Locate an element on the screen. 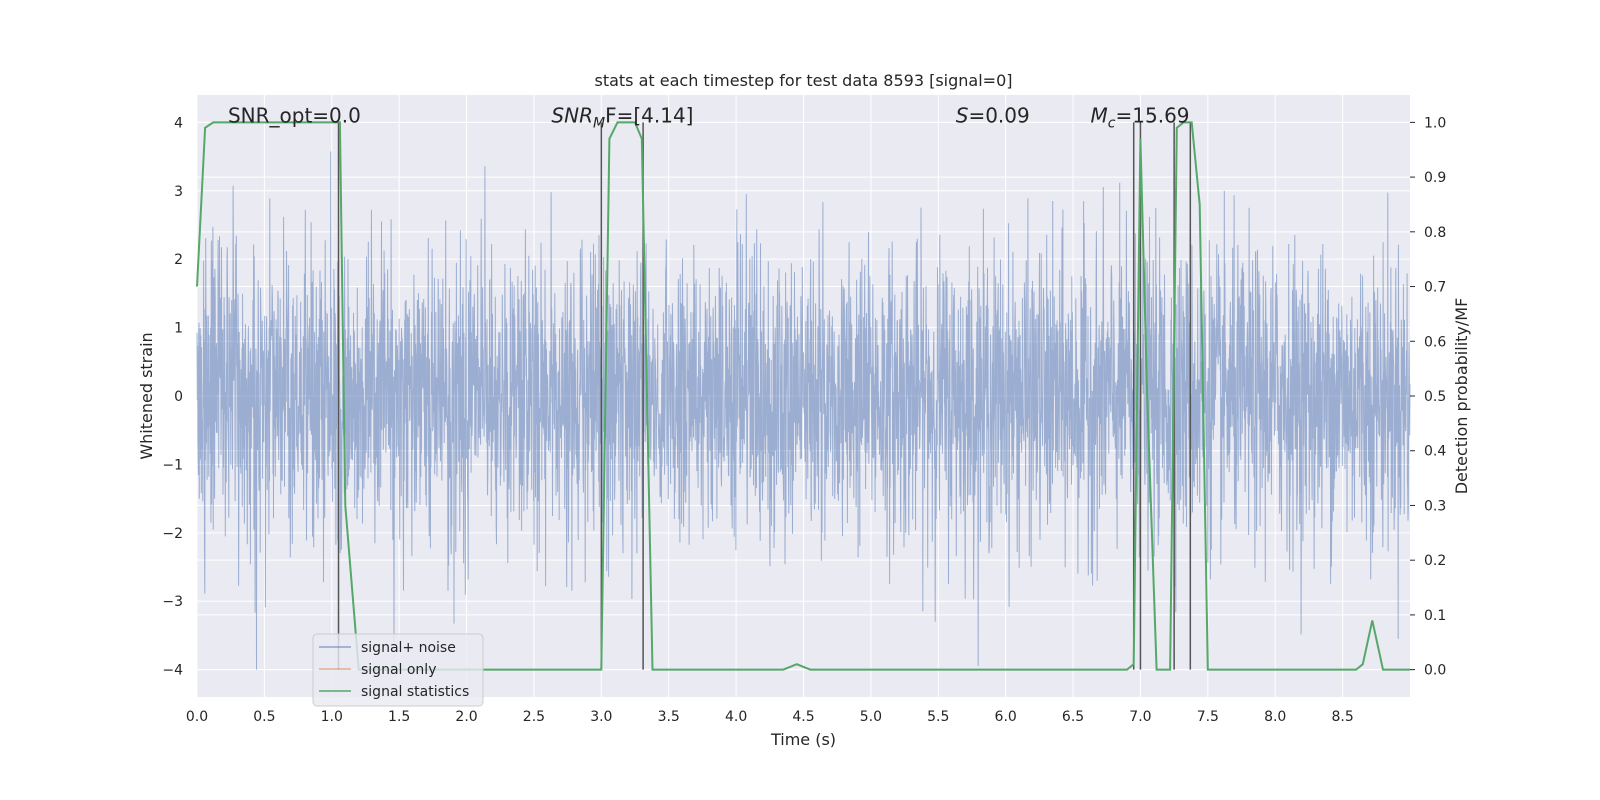  annotation-s: S=0.09 is located at coordinates (993, 115).